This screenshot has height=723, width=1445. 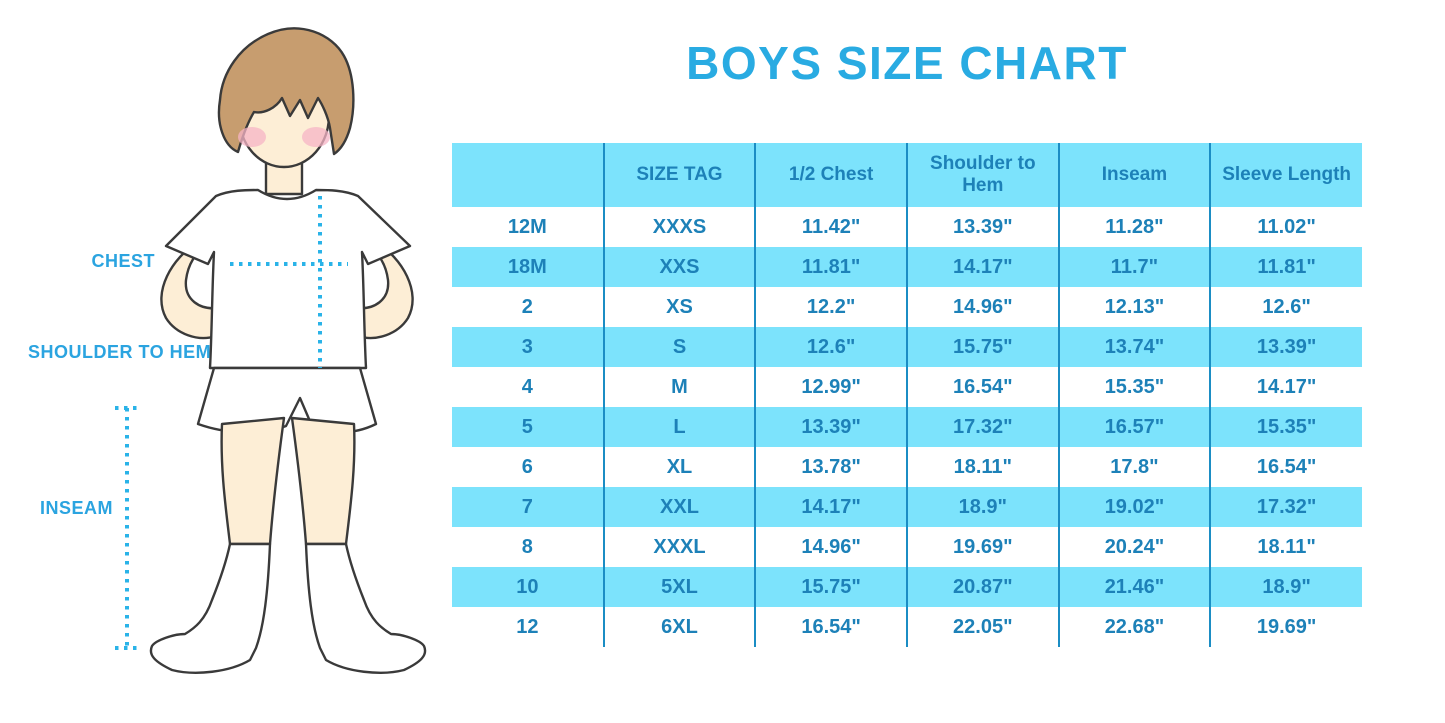 I want to click on cell-sleeve-length: 14.17", so click(x=1285, y=387).